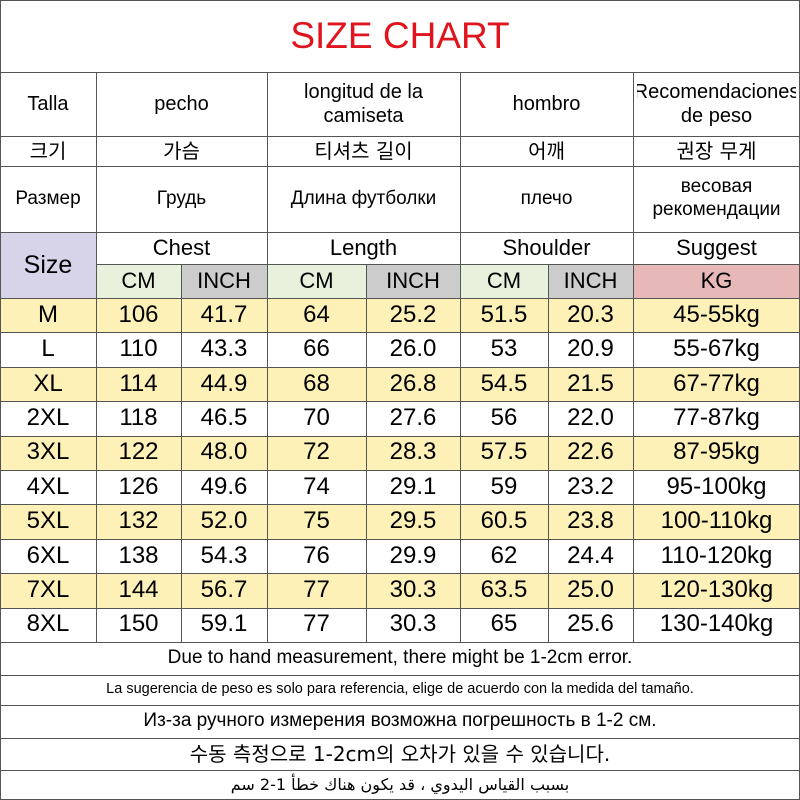 The height and width of the screenshot is (800, 800). What do you see at coordinates (590, 281) in the screenshot?
I see `unit-header-inch-5: INCH` at bounding box center [590, 281].